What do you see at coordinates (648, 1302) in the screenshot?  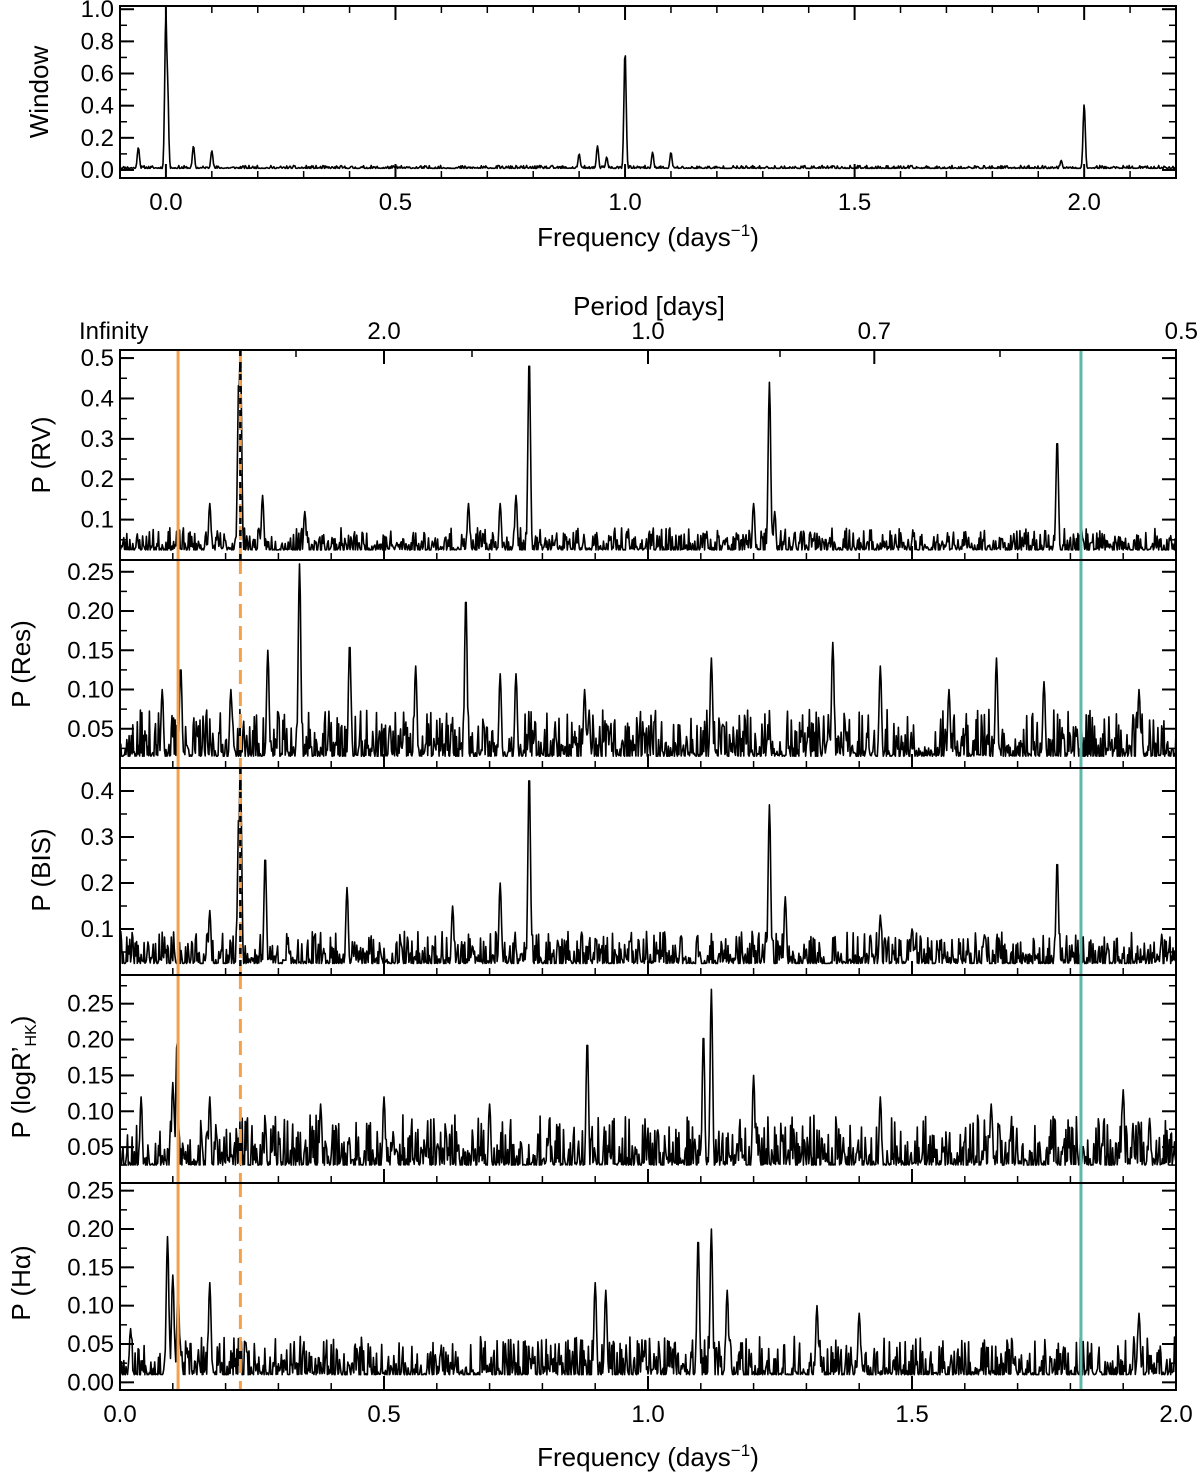 I see `p5-periodogram-line` at bounding box center [648, 1302].